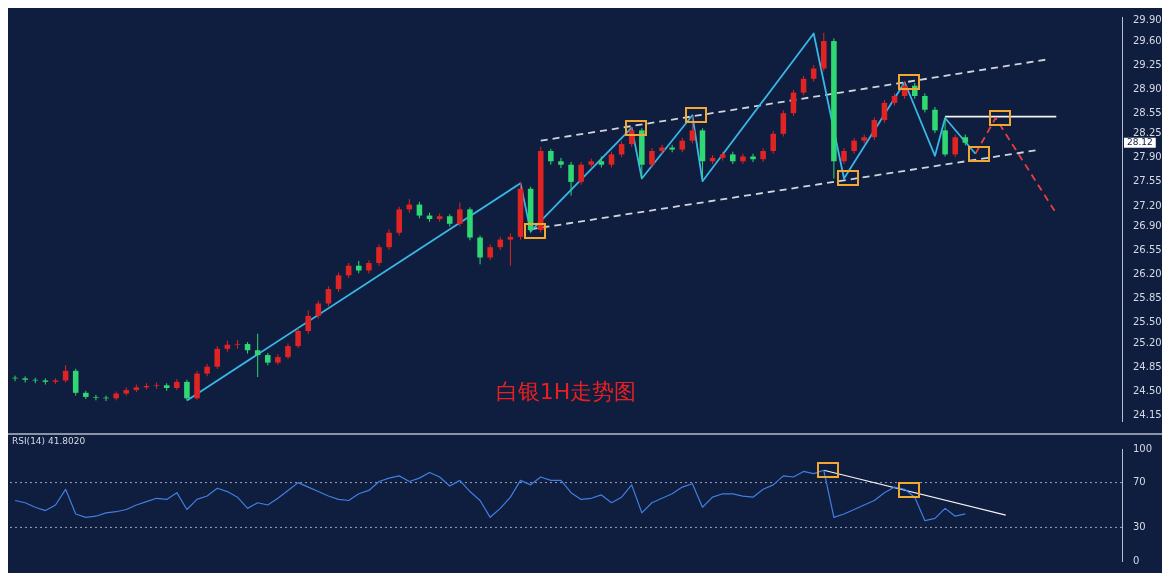  I want to click on y-tick-label: 25.20, so click(1147, 342).